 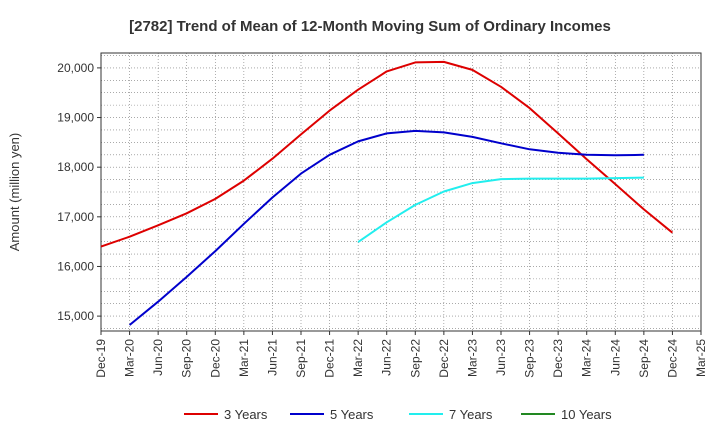 I want to click on y-tick-label: 15,000, so click(x=75, y=316).